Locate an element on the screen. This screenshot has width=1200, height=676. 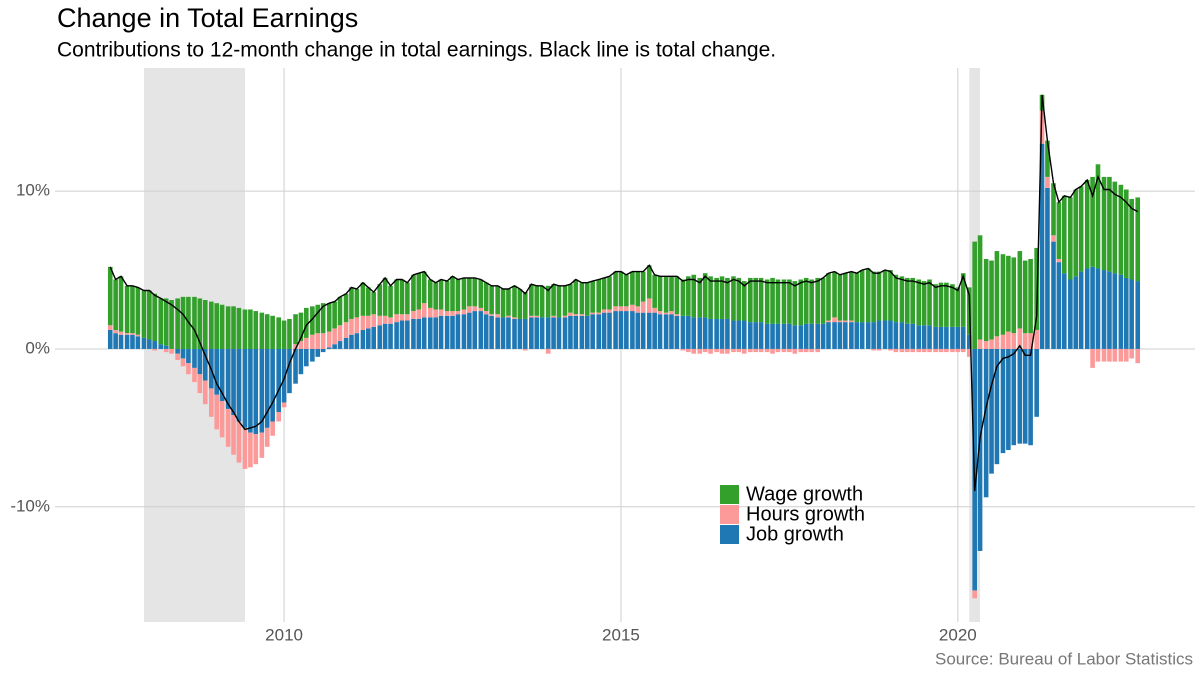
legend-swatch is located at coordinates (729, 514).